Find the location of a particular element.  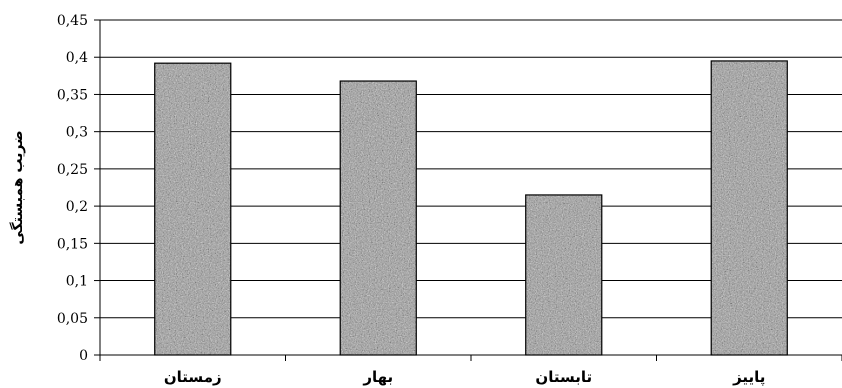

x-category-label: بهار is located at coordinates (377, 377).